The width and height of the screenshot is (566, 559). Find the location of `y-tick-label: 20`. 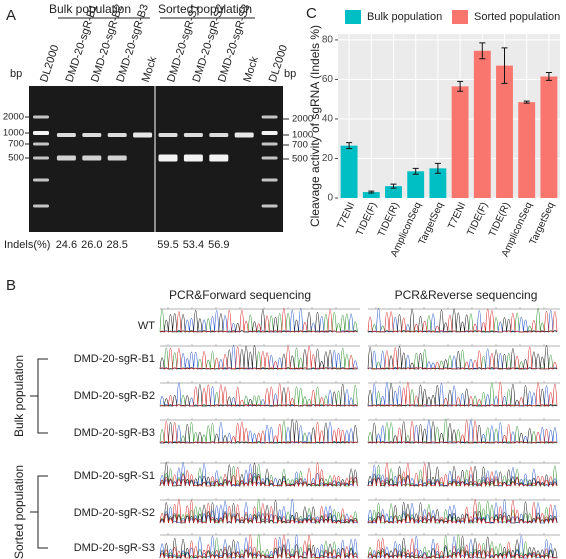

y-tick-label: 20 is located at coordinates (328, 158).